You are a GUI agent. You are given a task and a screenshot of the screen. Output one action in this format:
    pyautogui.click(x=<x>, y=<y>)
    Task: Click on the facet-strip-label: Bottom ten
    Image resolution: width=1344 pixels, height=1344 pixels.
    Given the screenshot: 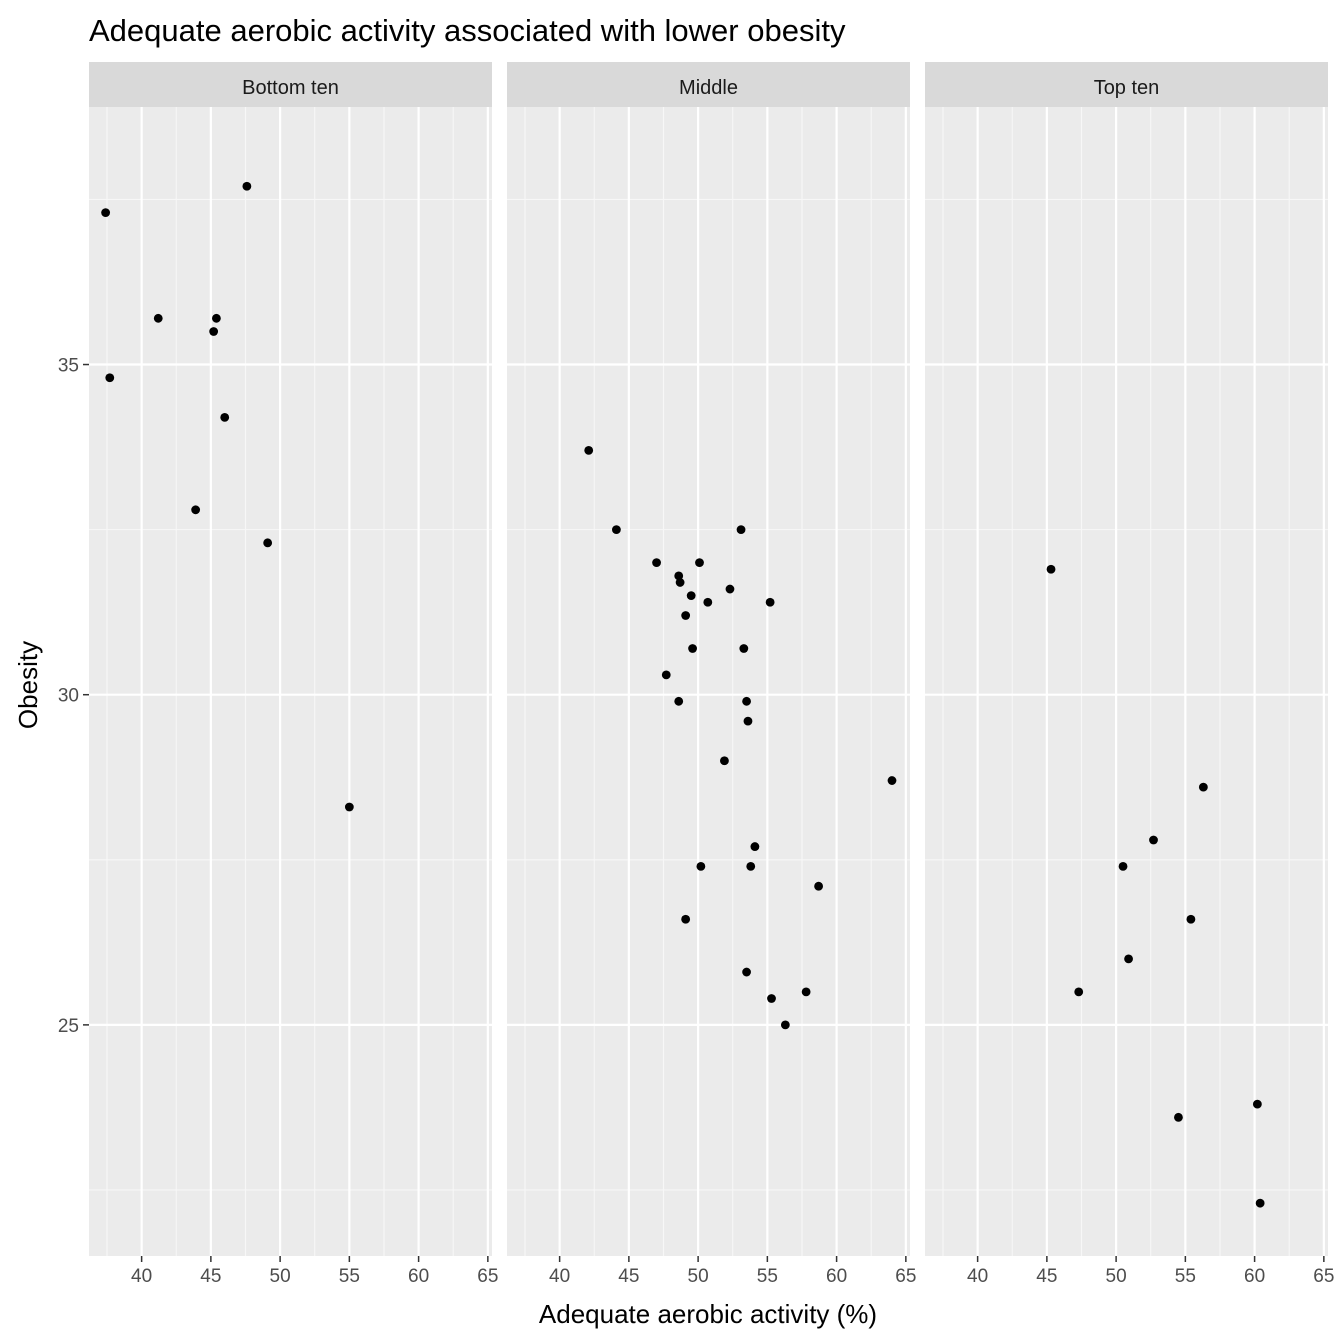 What is the action you would take?
    pyautogui.click(x=290, y=88)
    